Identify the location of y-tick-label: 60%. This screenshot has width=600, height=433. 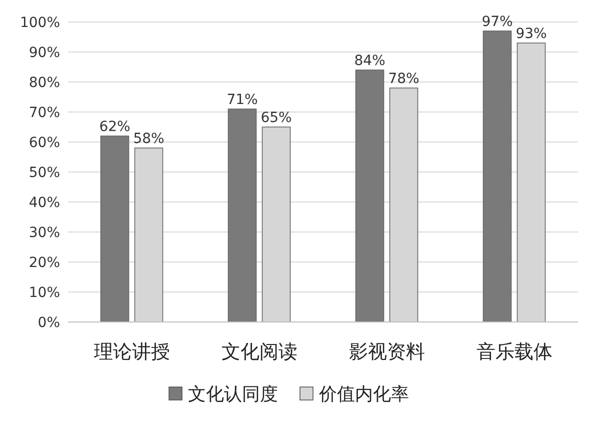
(44, 143).